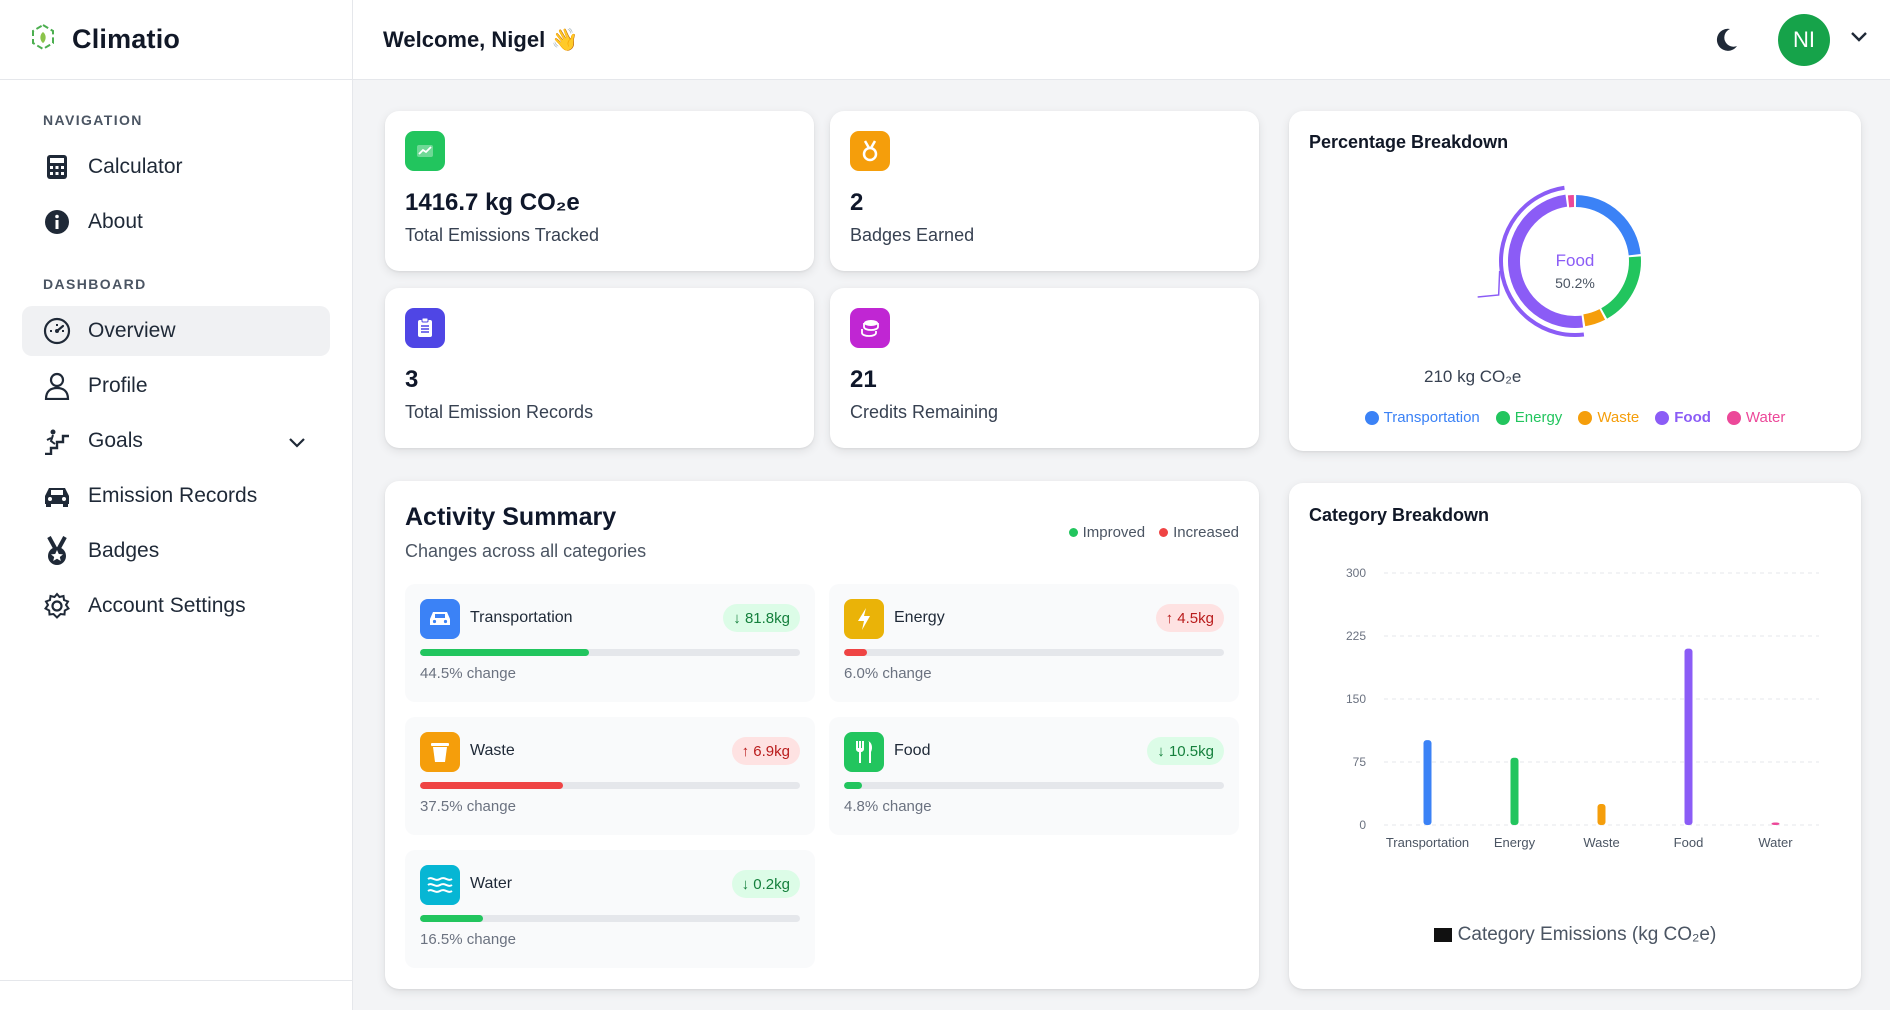 This screenshot has width=1890, height=1010. I want to click on brand: Climatio, so click(176, 40).